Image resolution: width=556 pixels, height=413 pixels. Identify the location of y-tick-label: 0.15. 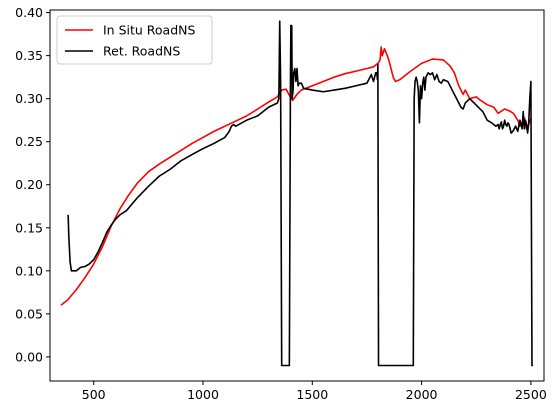
(29, 227).